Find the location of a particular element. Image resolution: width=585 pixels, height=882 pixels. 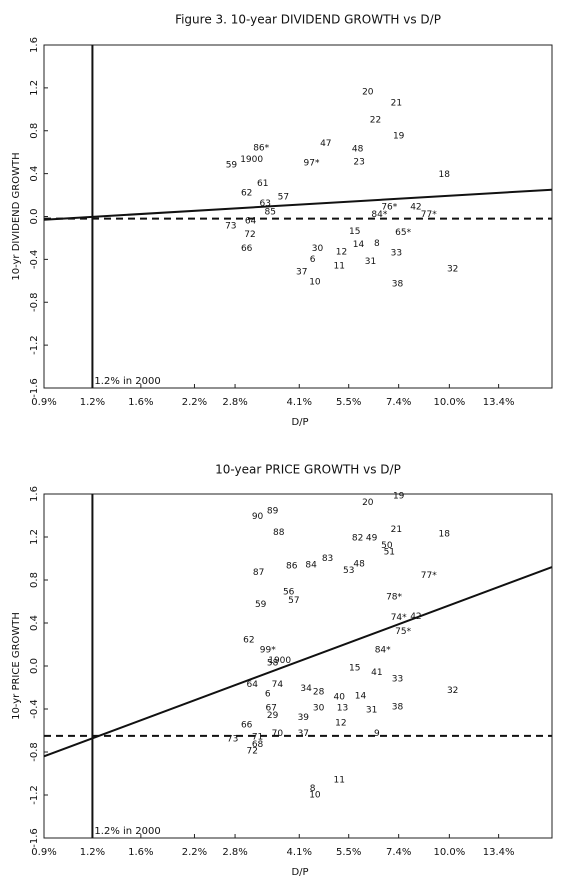

x-tick-label: 1.2% is located at coordinates (92, 402).